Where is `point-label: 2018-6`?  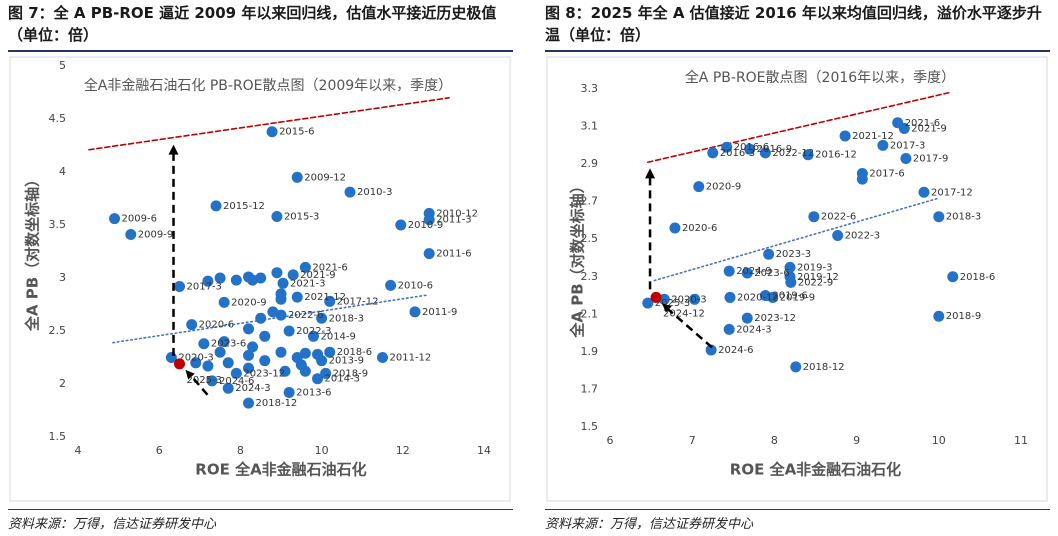
point-label: 2018-6 is located at coordinates (977, 277).